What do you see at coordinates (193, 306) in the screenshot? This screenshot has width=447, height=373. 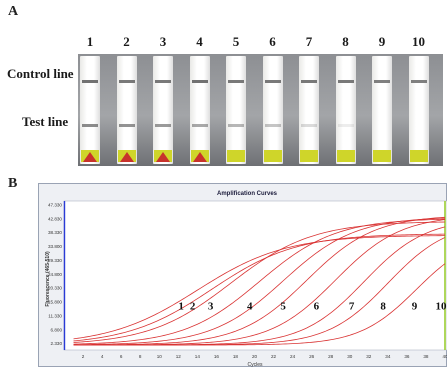 I see `curve-label-2: 2` at bounding box center [193, 306].